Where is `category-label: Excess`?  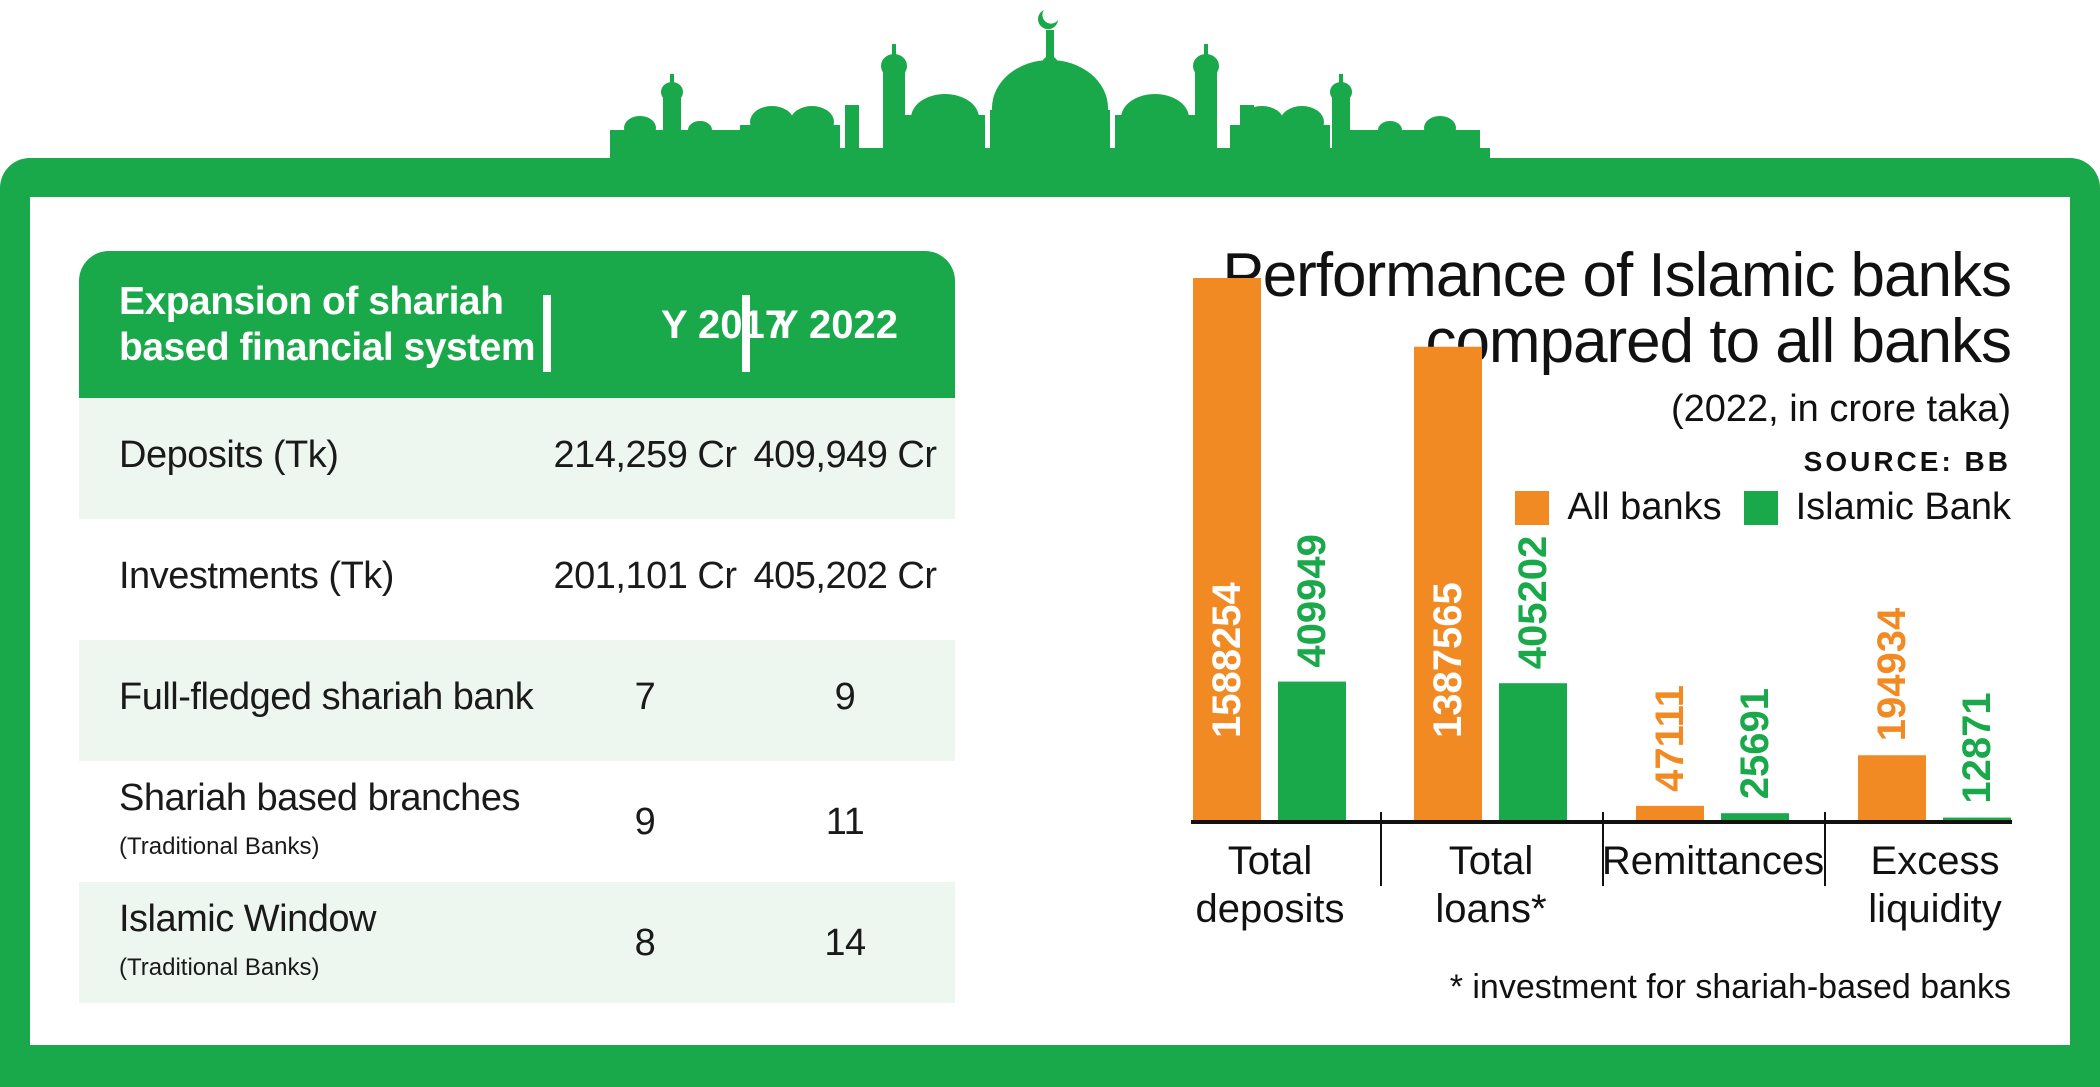
category-label: Excess is located at coordinates (1935, 861).